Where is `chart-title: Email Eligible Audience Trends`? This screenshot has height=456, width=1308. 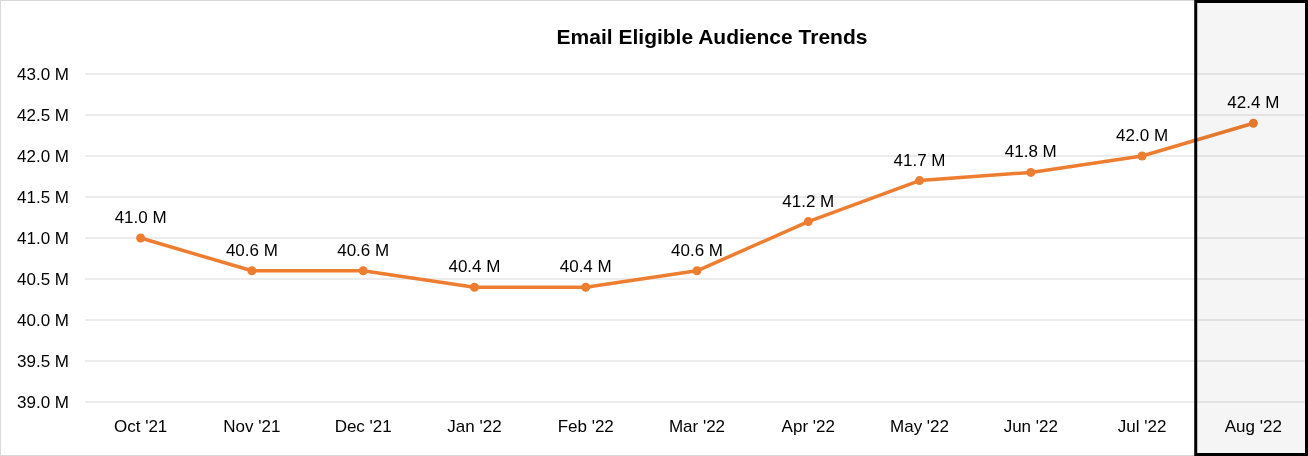 chart-title: Email Eligible Audience Trends is located at coordinates (712, 36).